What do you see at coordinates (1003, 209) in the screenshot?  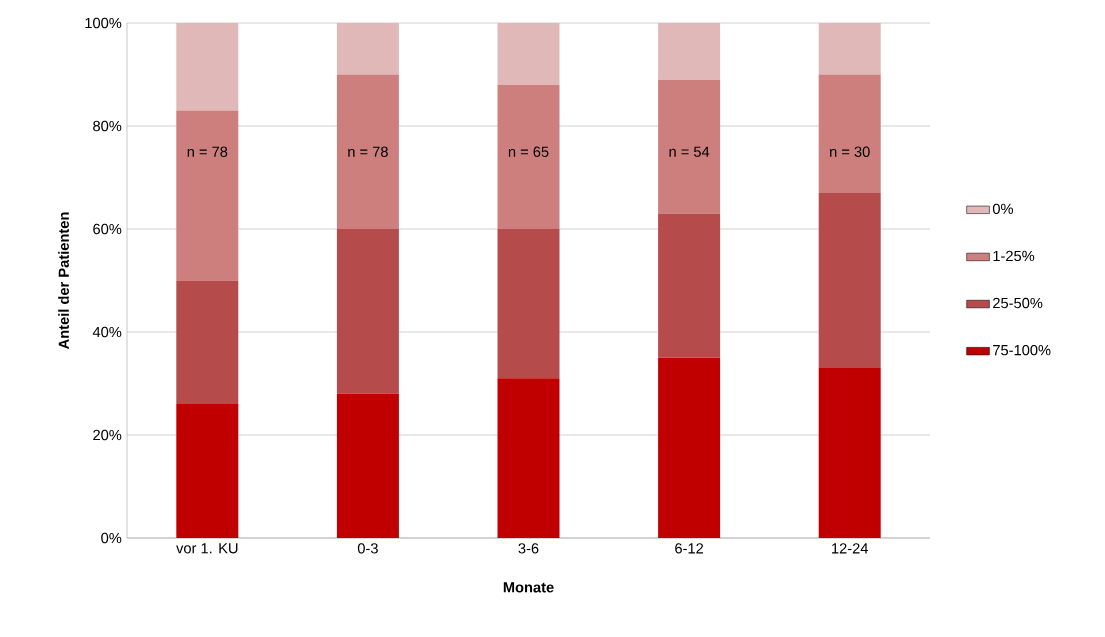 I see `legend-label: 0%` at bounding box center [1003, 209].